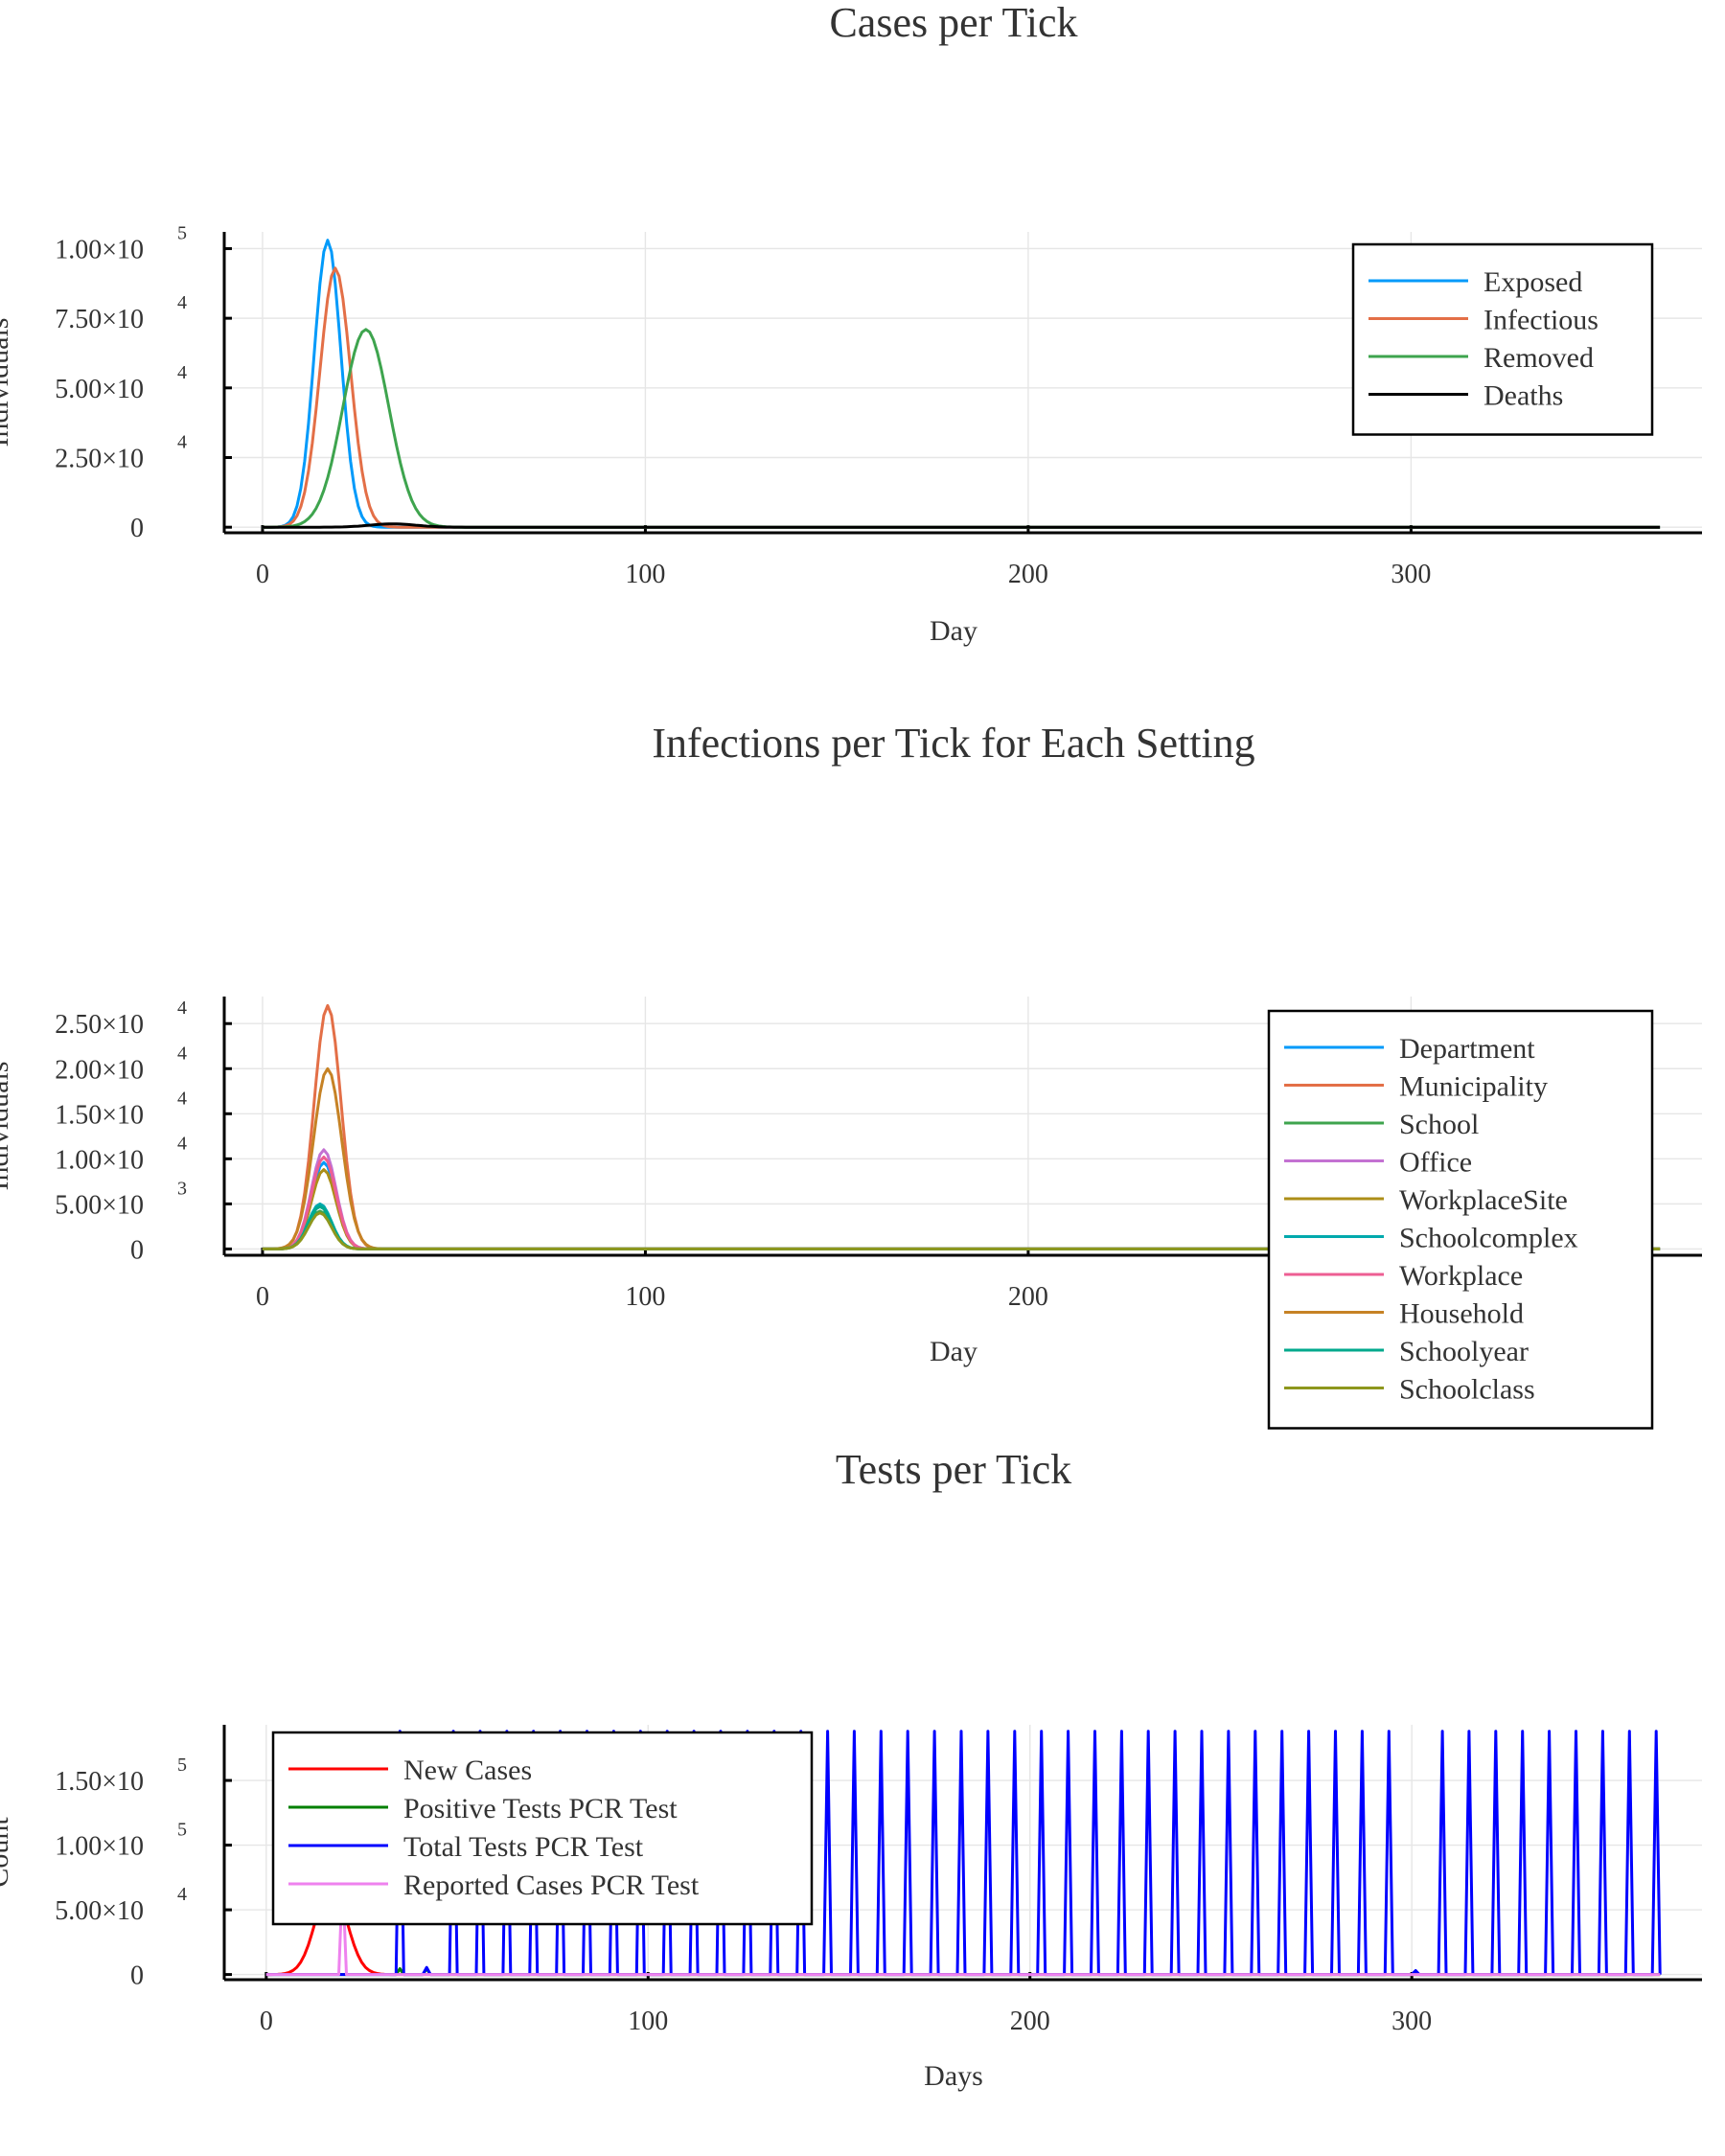  What do you see at coordinates (953, 2076) in the screenshot?
I see `x-axis-label: Days` at bounding box center [953, 2076].